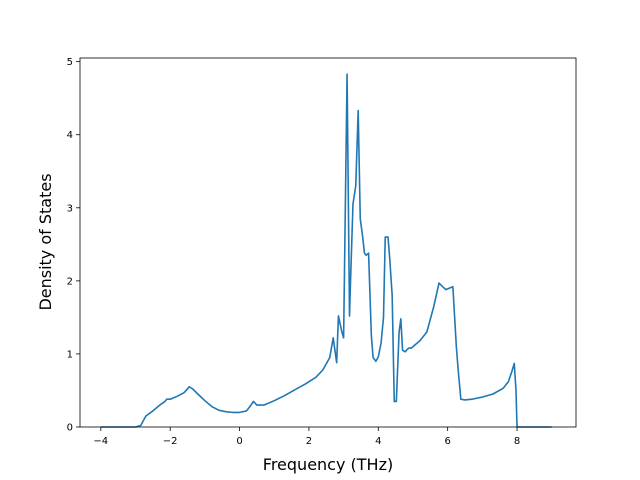  What do you see at coordinates (100, 441) in the screenshot?
I see `x-tick-label: −4` at bounding box center [100, 441].